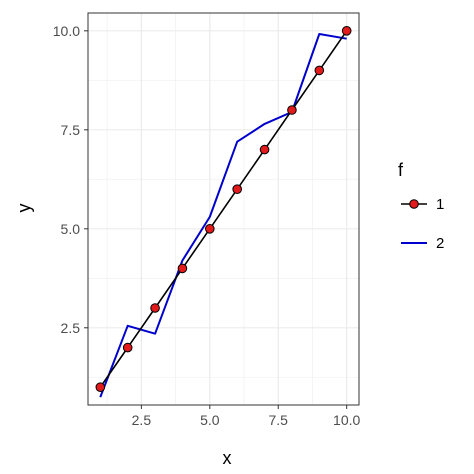 The width and height of the screenshot is (474, 474). What do you see at coordinates (279, 420) in the screenshot?
I see `x-tick-label: 7.5` at bounding box center [279, 420].